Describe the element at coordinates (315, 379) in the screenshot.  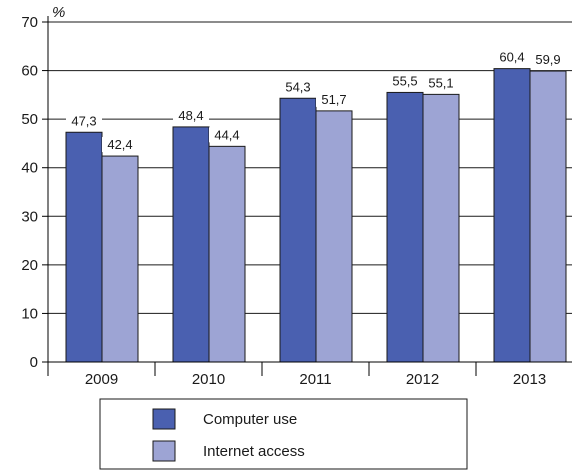
I see `x-tick-label: 2011` at that location.